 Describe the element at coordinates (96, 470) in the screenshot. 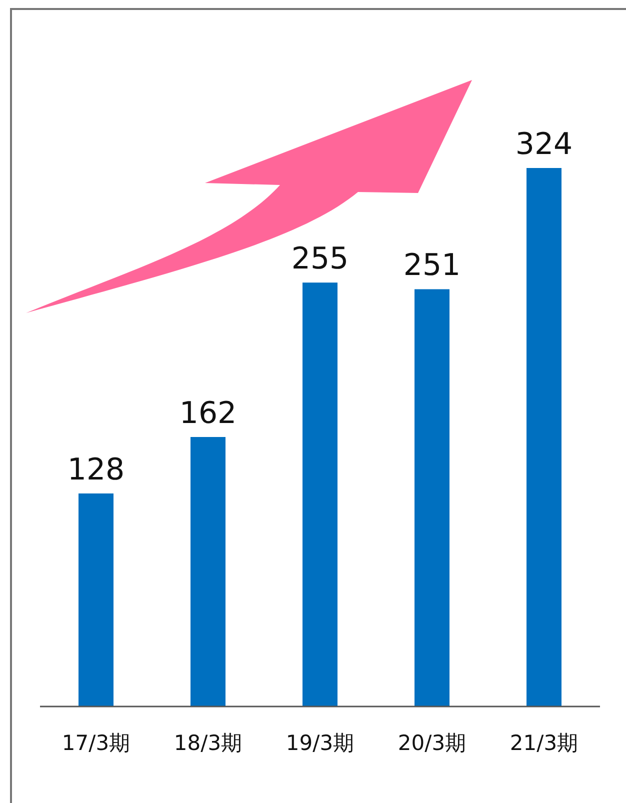

I see `data-label: 128` at that location.